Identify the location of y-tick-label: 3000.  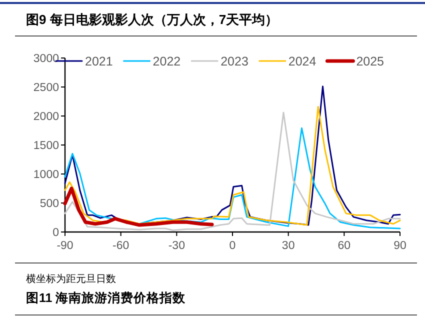
(46, 59).